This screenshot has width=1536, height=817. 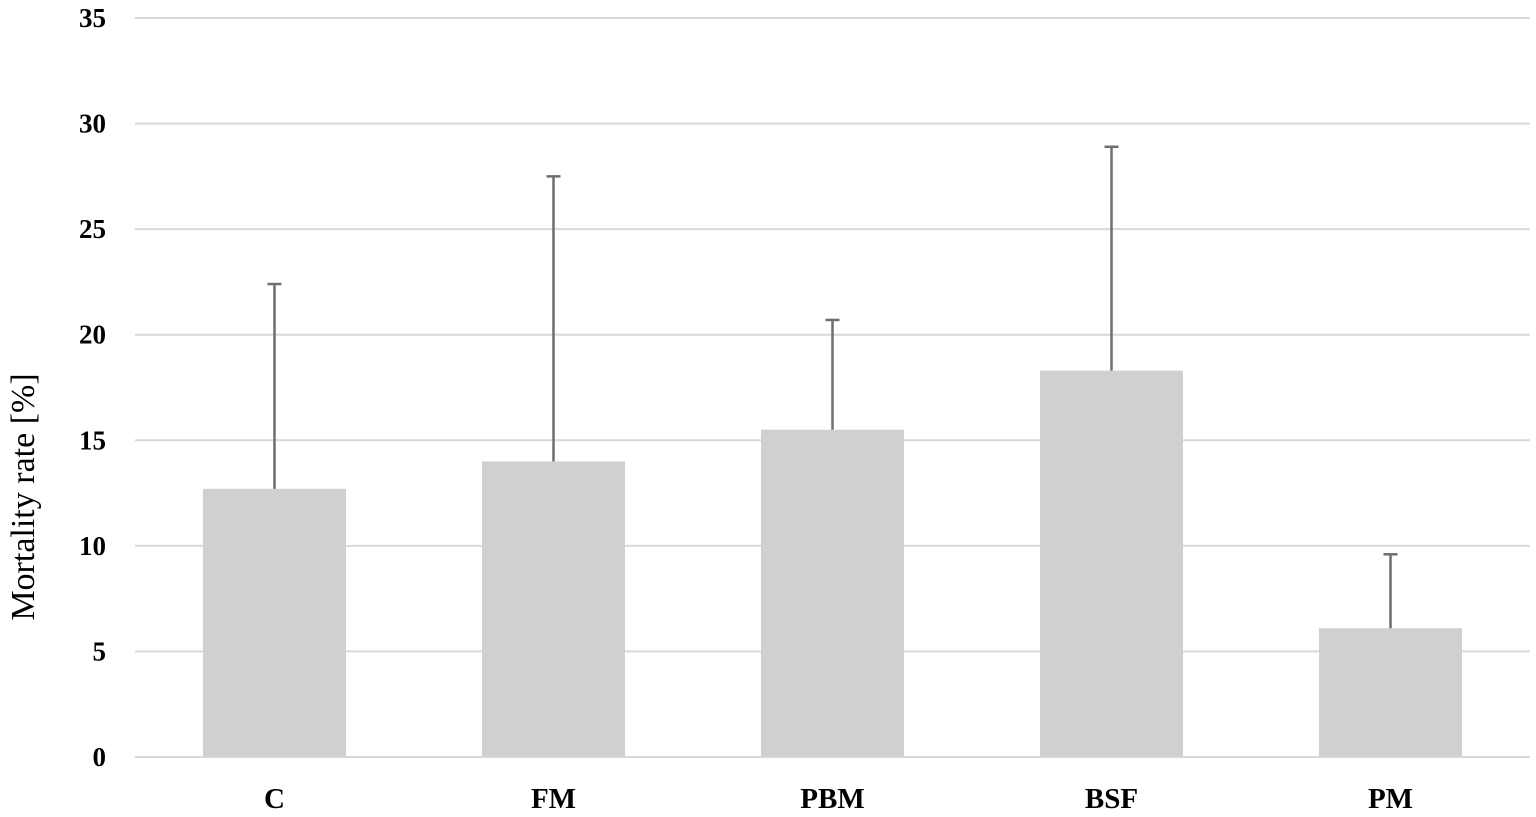 I want to click on y-tick-label-5: 5, so click(x=100, y=651).